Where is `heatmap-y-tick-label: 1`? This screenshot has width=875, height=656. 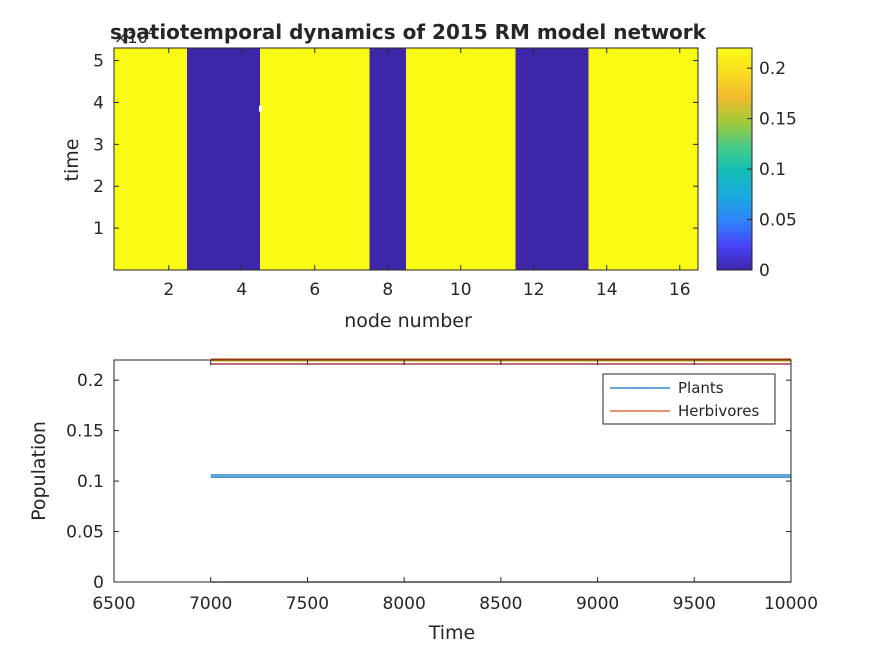
heatmap-y-tick-label: 1 is located at coordinates (98, 229).